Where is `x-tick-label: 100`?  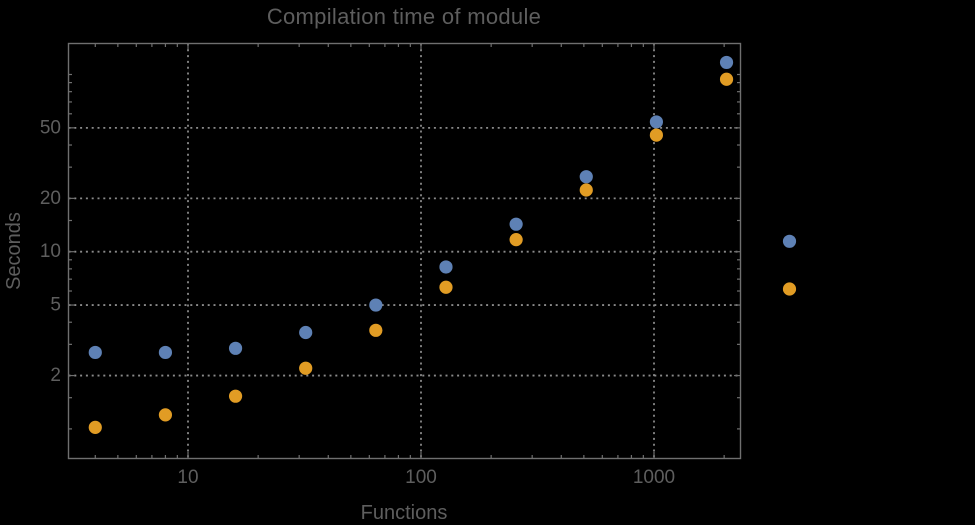
x-tick-label: 100 is located at coordinates (421, 477).